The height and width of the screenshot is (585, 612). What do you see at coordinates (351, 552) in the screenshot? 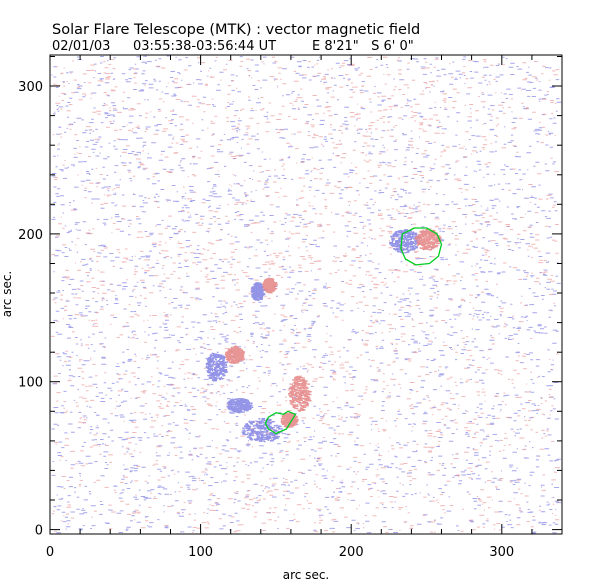
I see `x-tick-label: 200` at bounding box center [351, 552].